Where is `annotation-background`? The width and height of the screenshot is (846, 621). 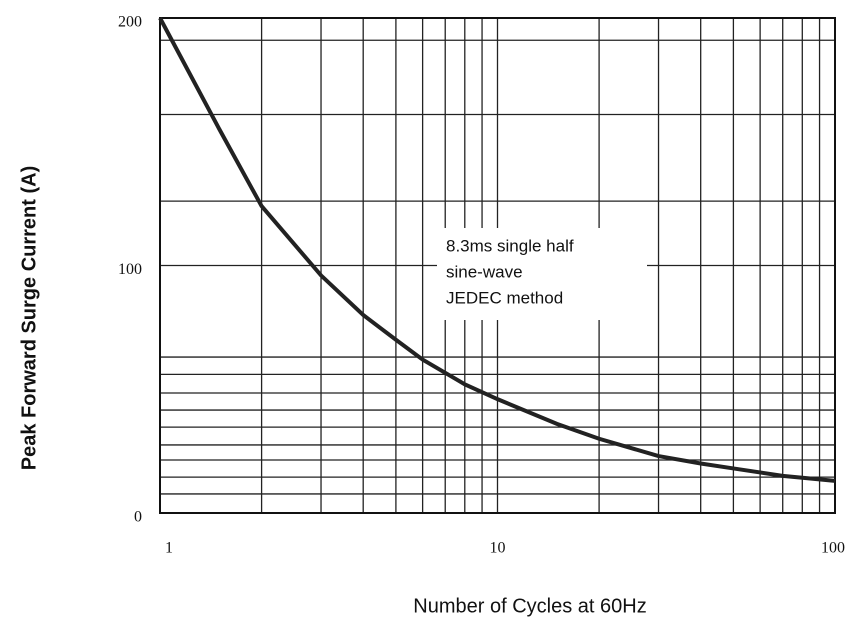 annotation-background is located at coordinates (542, 274).